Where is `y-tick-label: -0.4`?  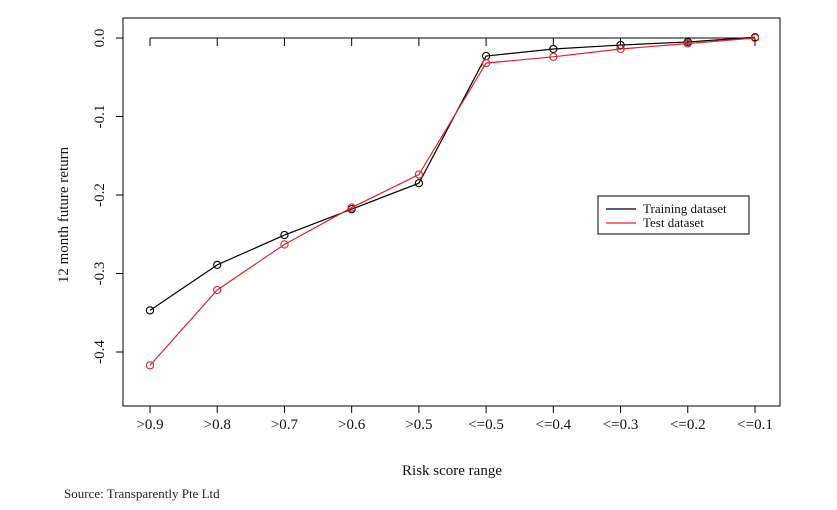
y-tick-label: -0.4 is located at coordinates (100, 352).